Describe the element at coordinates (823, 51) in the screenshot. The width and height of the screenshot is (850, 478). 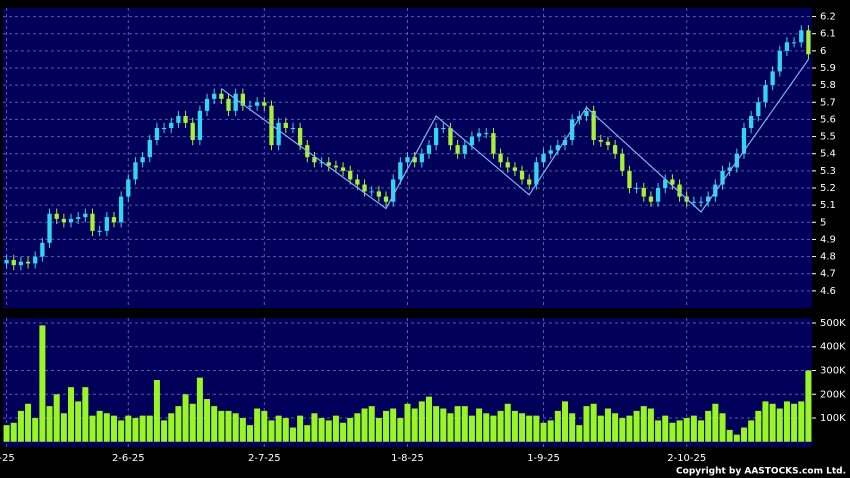
I see `y-tick-label: 6` at that location.